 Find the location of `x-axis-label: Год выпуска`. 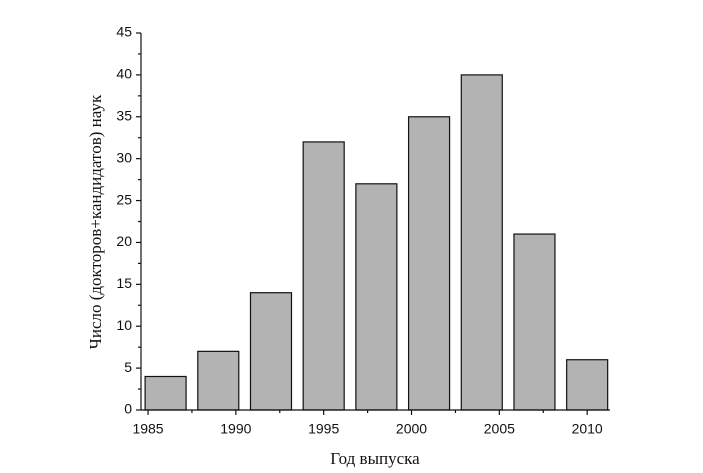

x-axis-label: Год выпуска is located at coordinates (375, 458).